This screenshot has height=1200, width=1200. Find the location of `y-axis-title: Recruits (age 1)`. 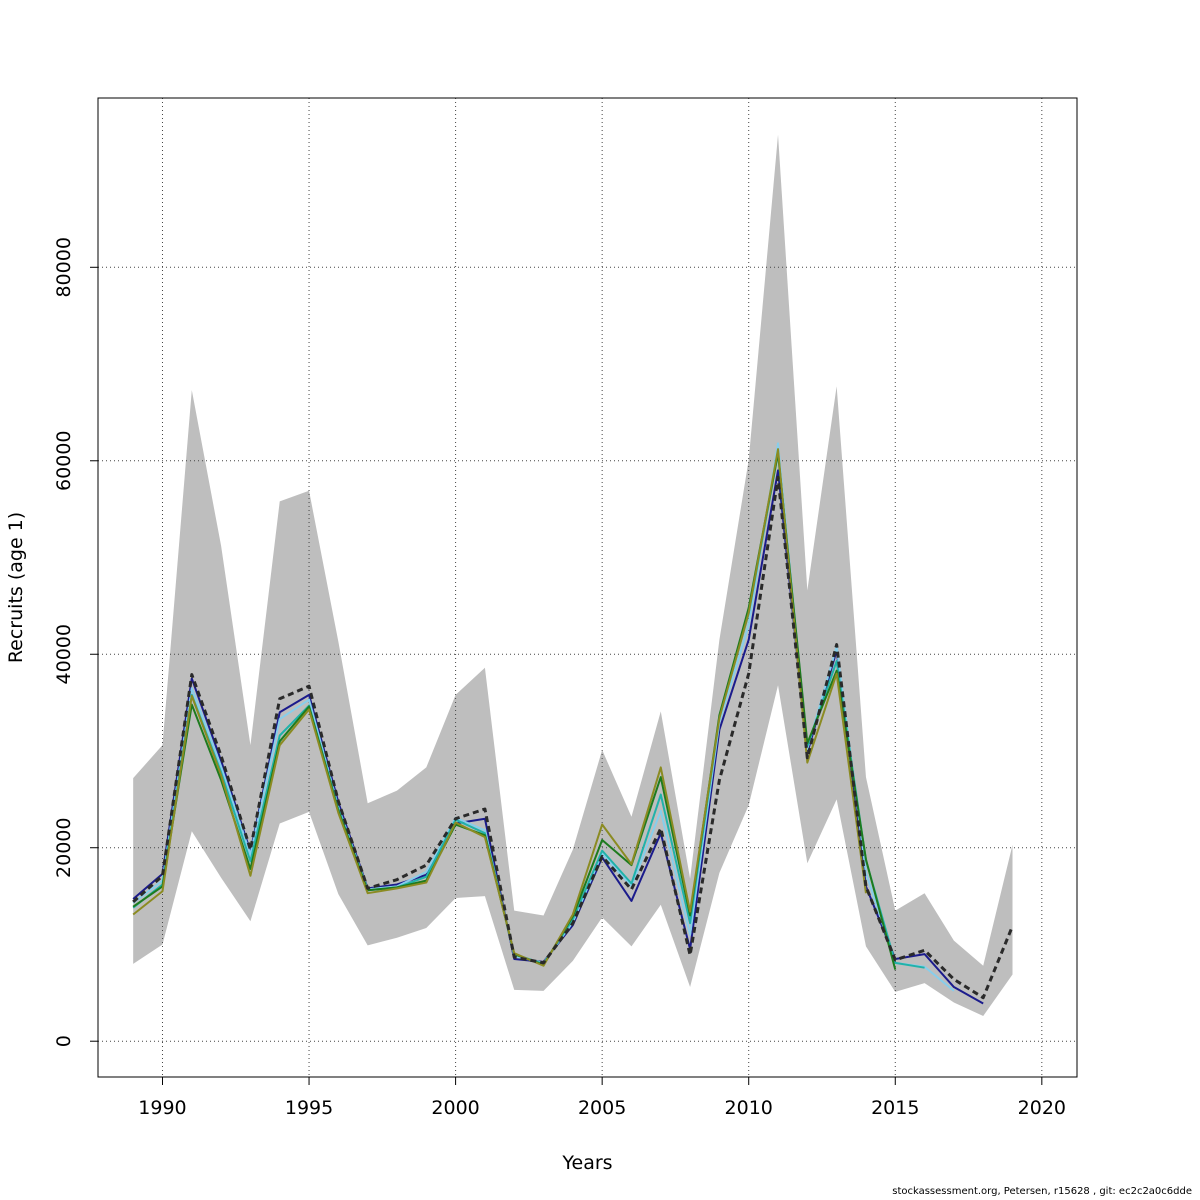

y-axis-title: Recruits (age 1) is located at coordinates (16, 587).